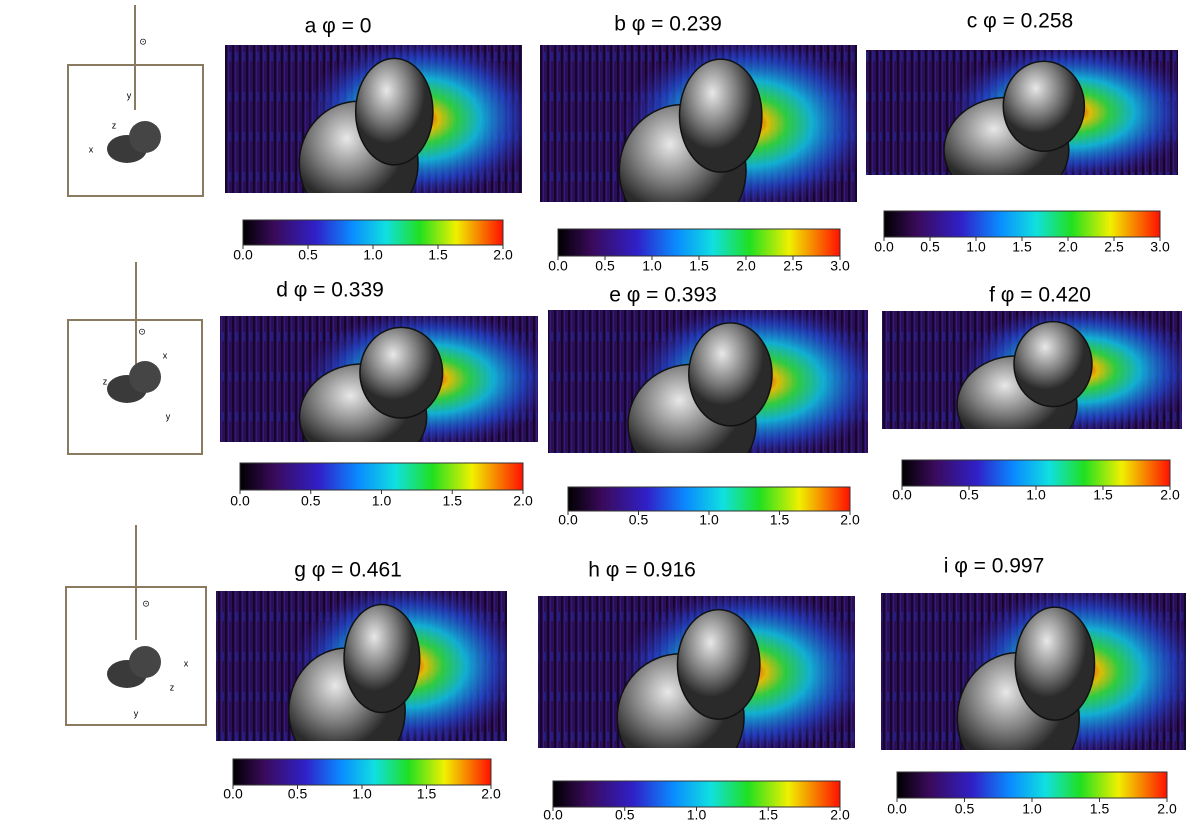 The image size is (1200, 834). I want to click on panel: b φ = 0.239 0.0 0.5 1.0 1.5 2.0 2.5 3.0, so click(698, 143).